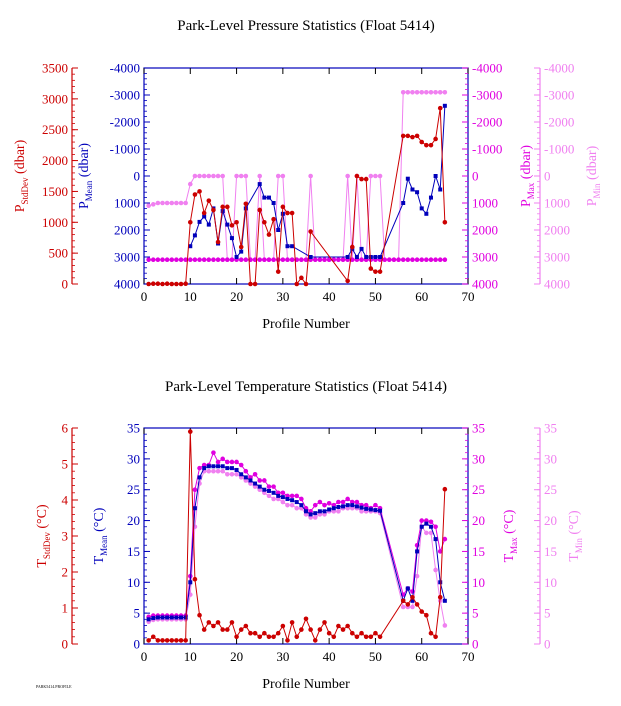 The image size is (621, 706). I want to click on sd-series-line, so click(297, 537).